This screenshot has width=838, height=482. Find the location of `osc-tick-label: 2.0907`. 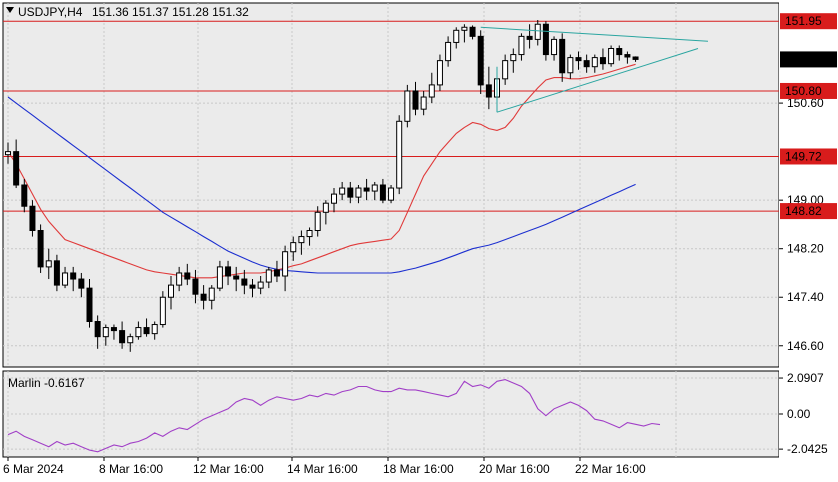

osc-tick-label: 2.0907 is located at coordinates (805, 378).